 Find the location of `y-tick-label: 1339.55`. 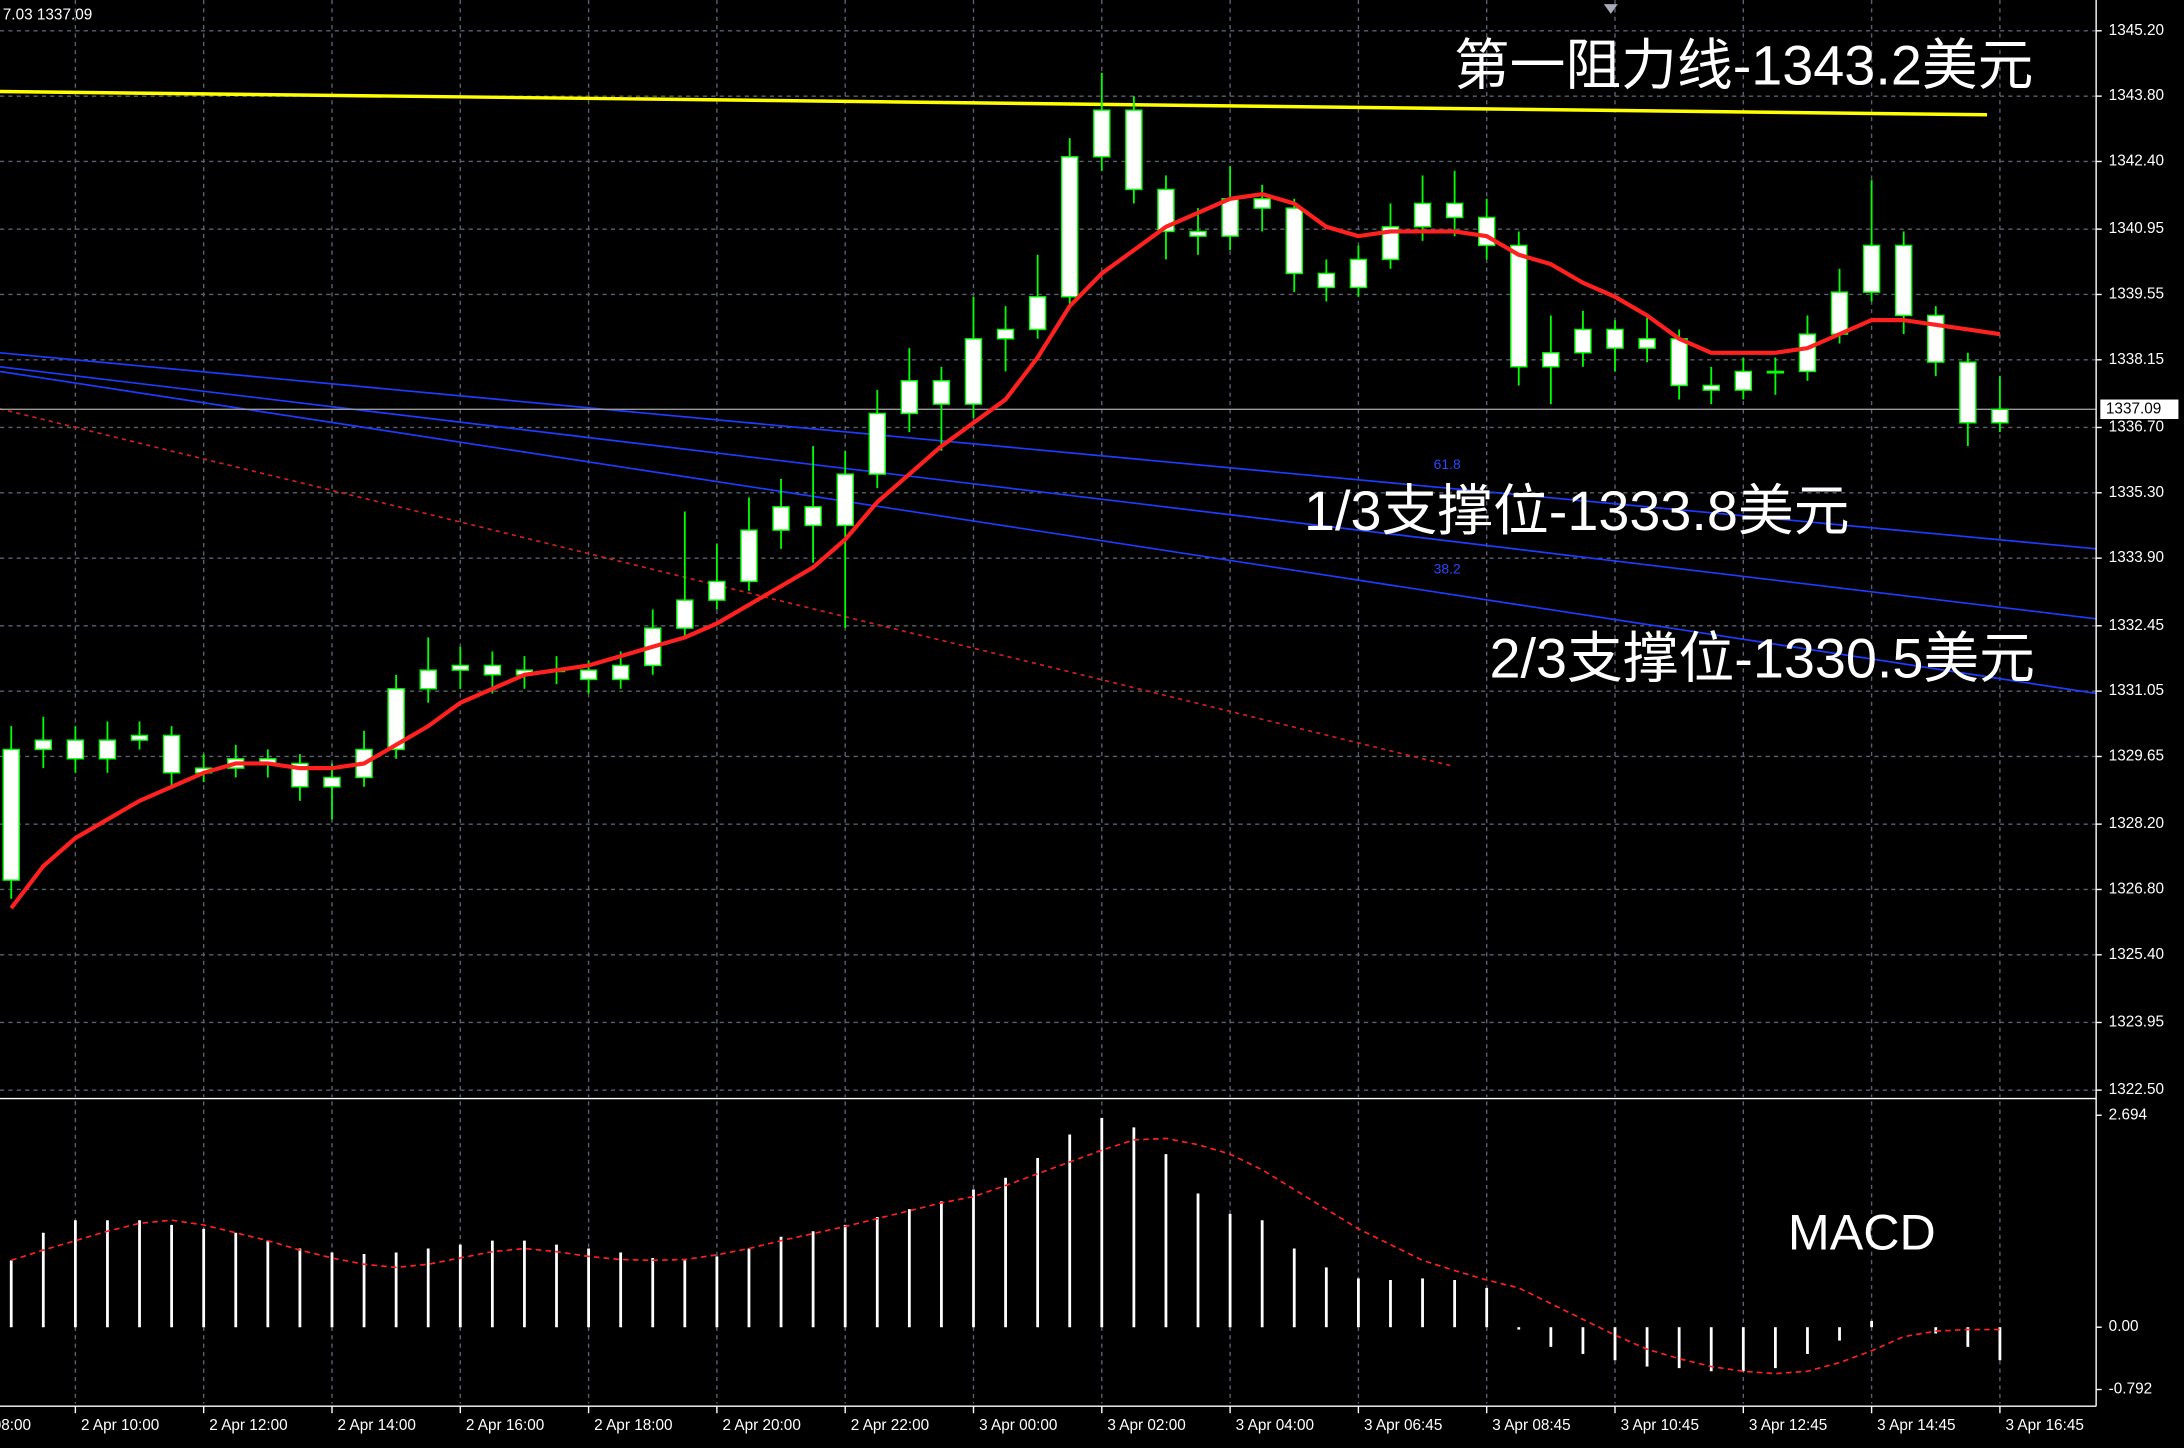

y-tick-label: 1339.55 is located at coordinates (2136, 294).